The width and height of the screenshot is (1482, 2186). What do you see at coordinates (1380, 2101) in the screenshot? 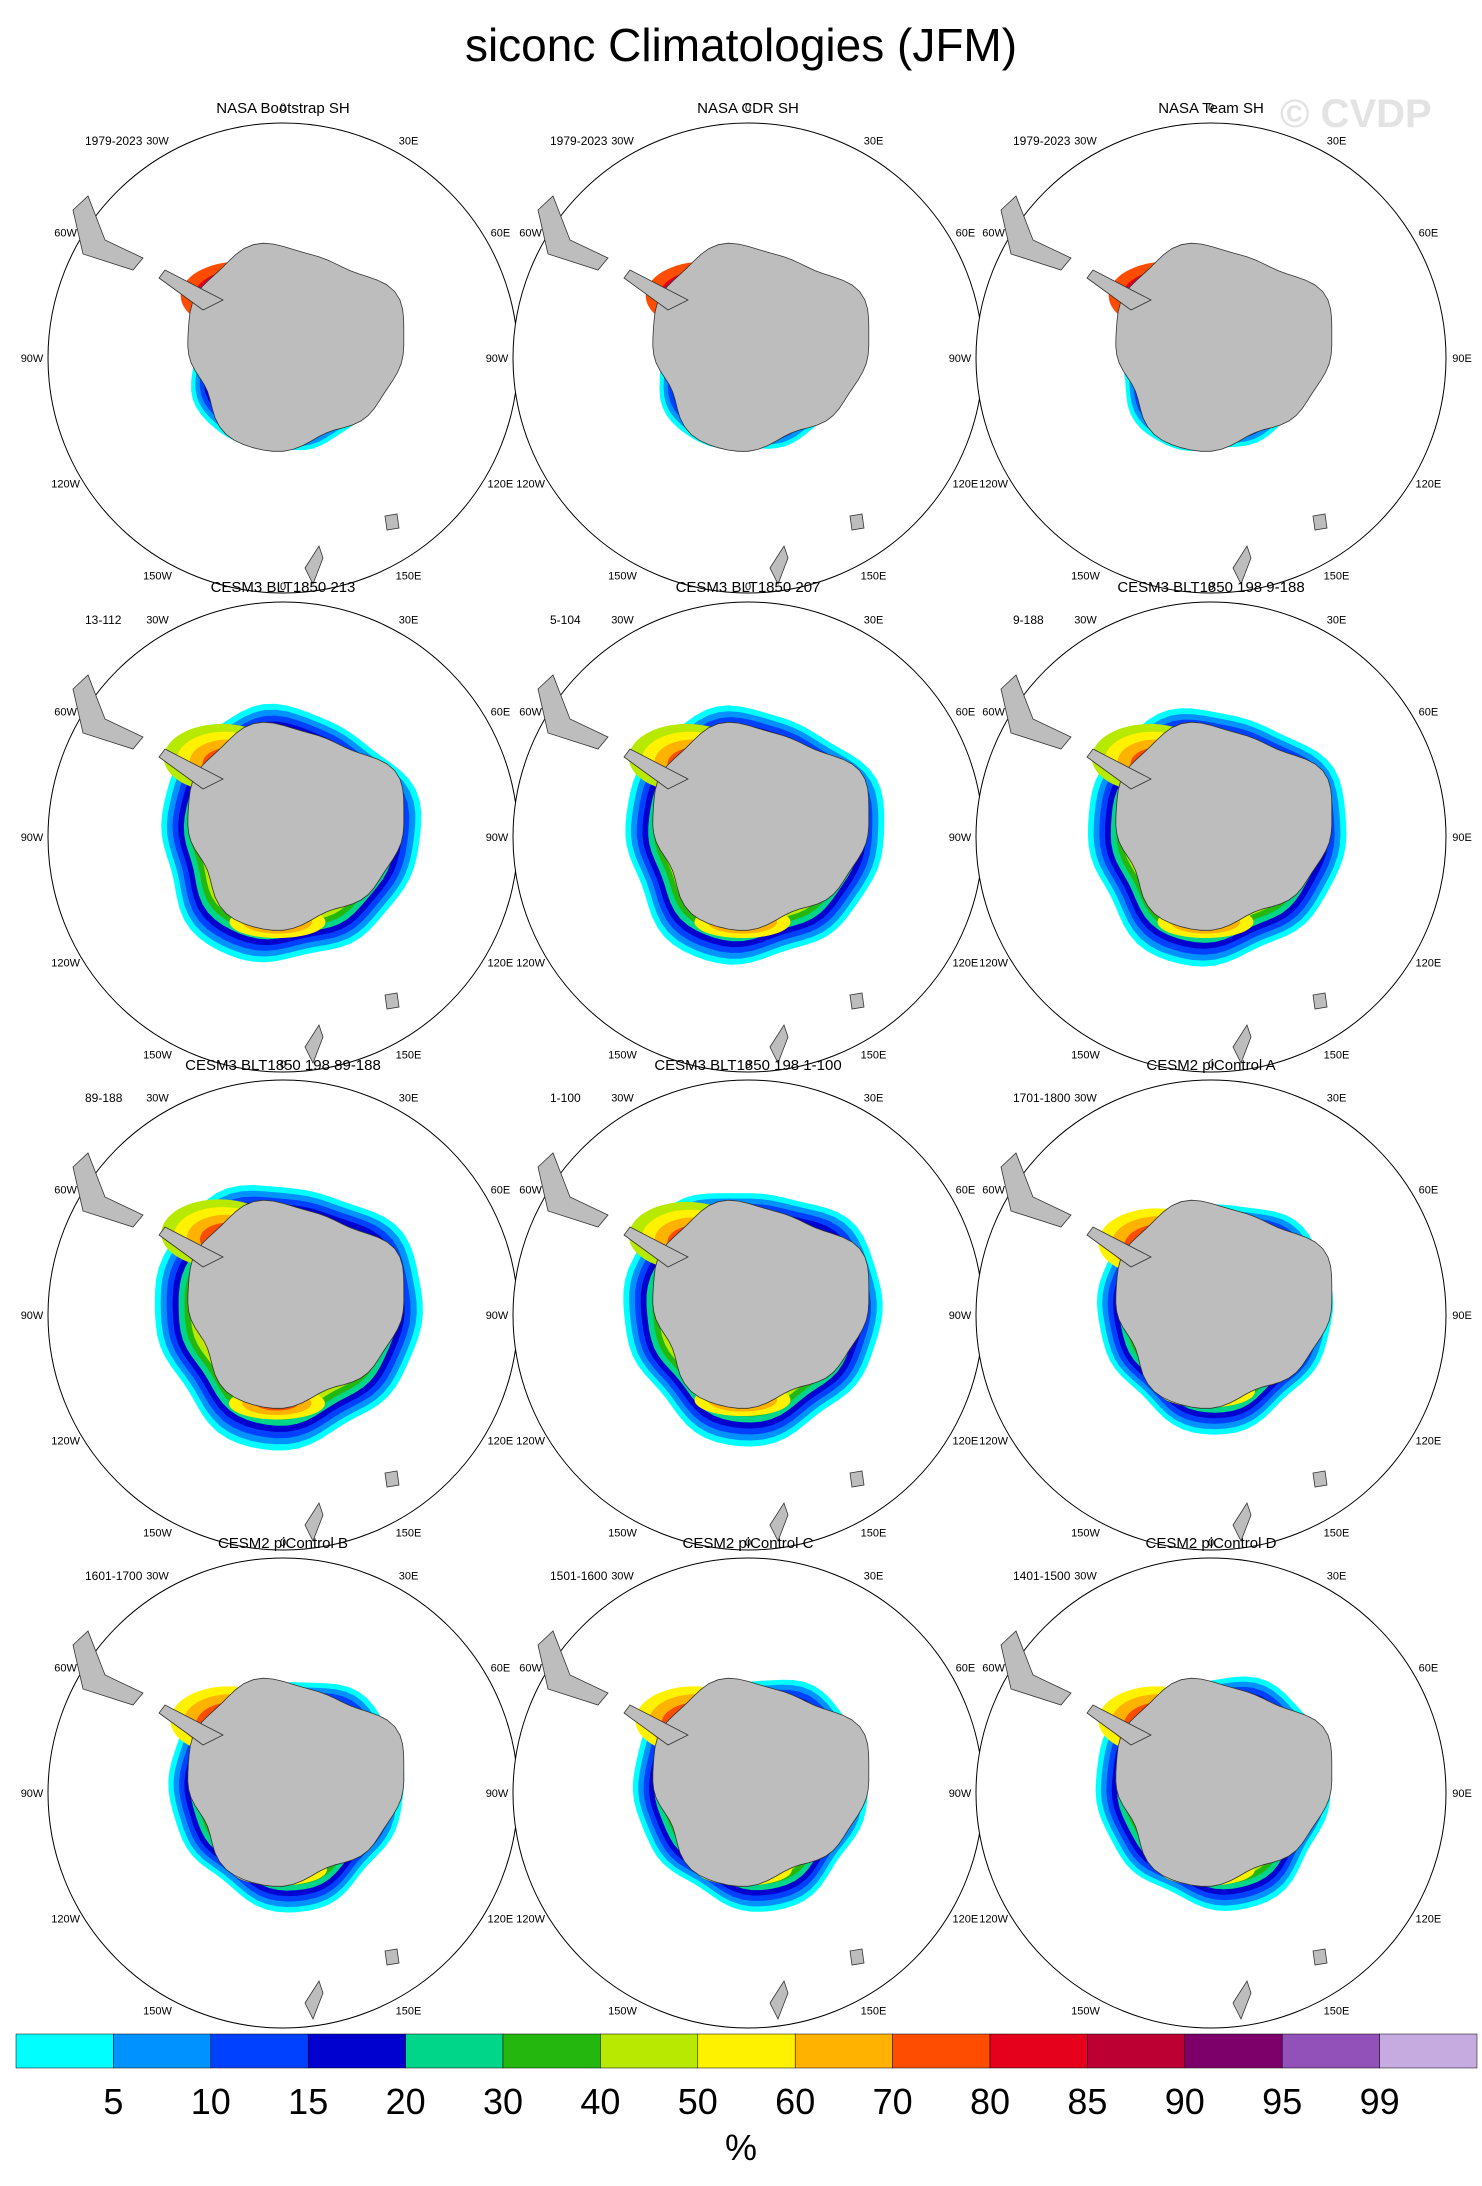
I see `colorbar-label: 99` at bounding box center [1380, 2101].